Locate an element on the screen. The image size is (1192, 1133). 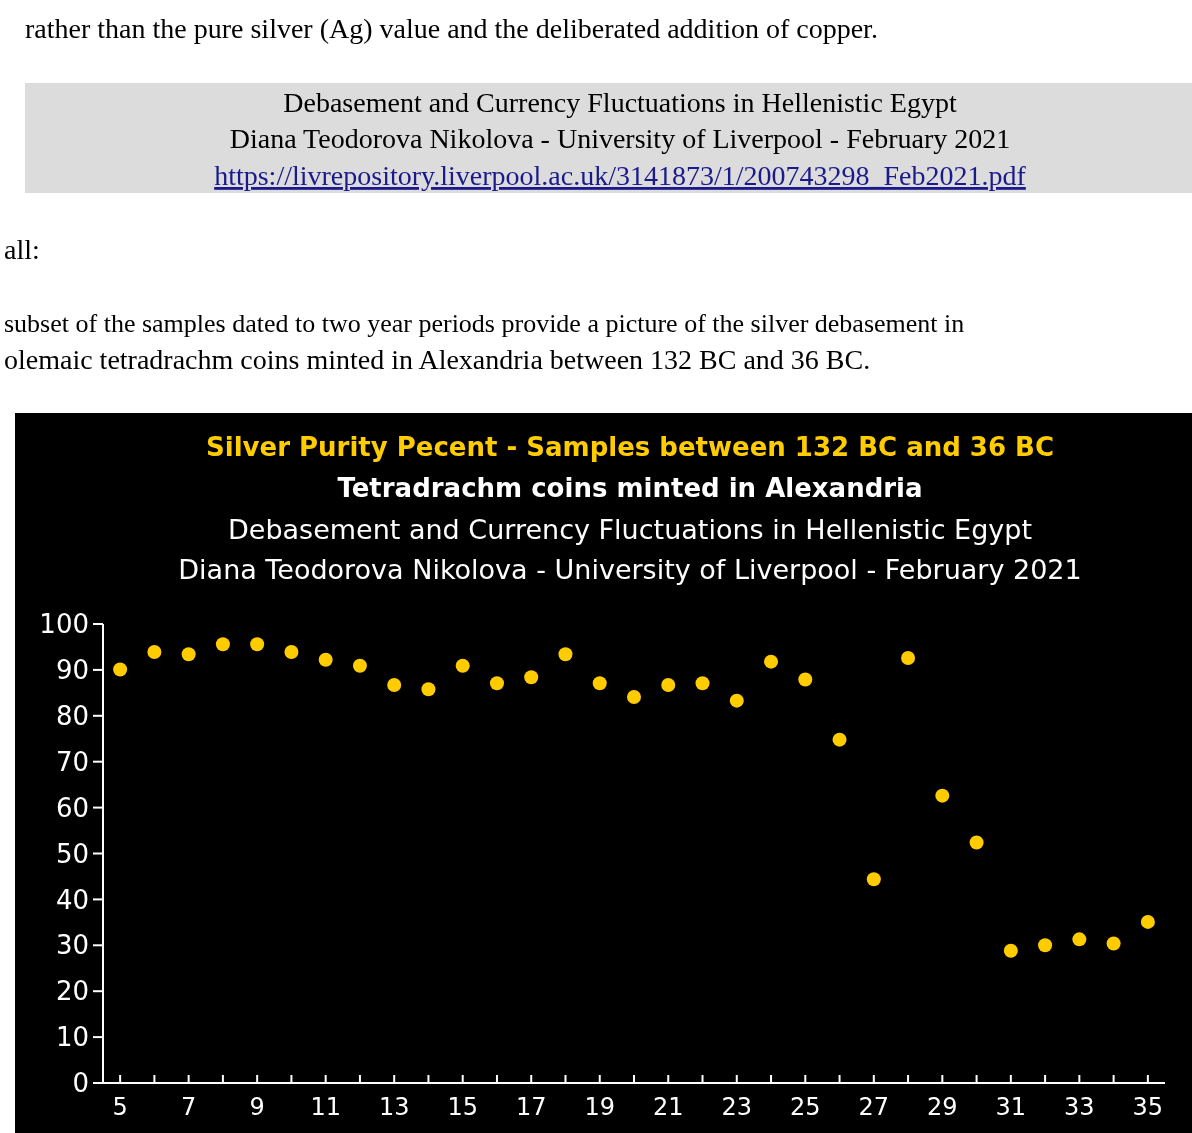
x-tick-label: 33 is located at coordinates (1079, 1107).